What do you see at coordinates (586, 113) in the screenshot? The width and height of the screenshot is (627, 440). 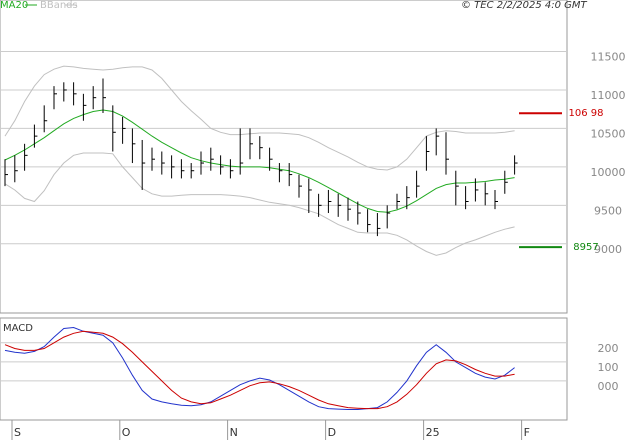 I see `level-label: 106 98` at bounding box center [586, 113].